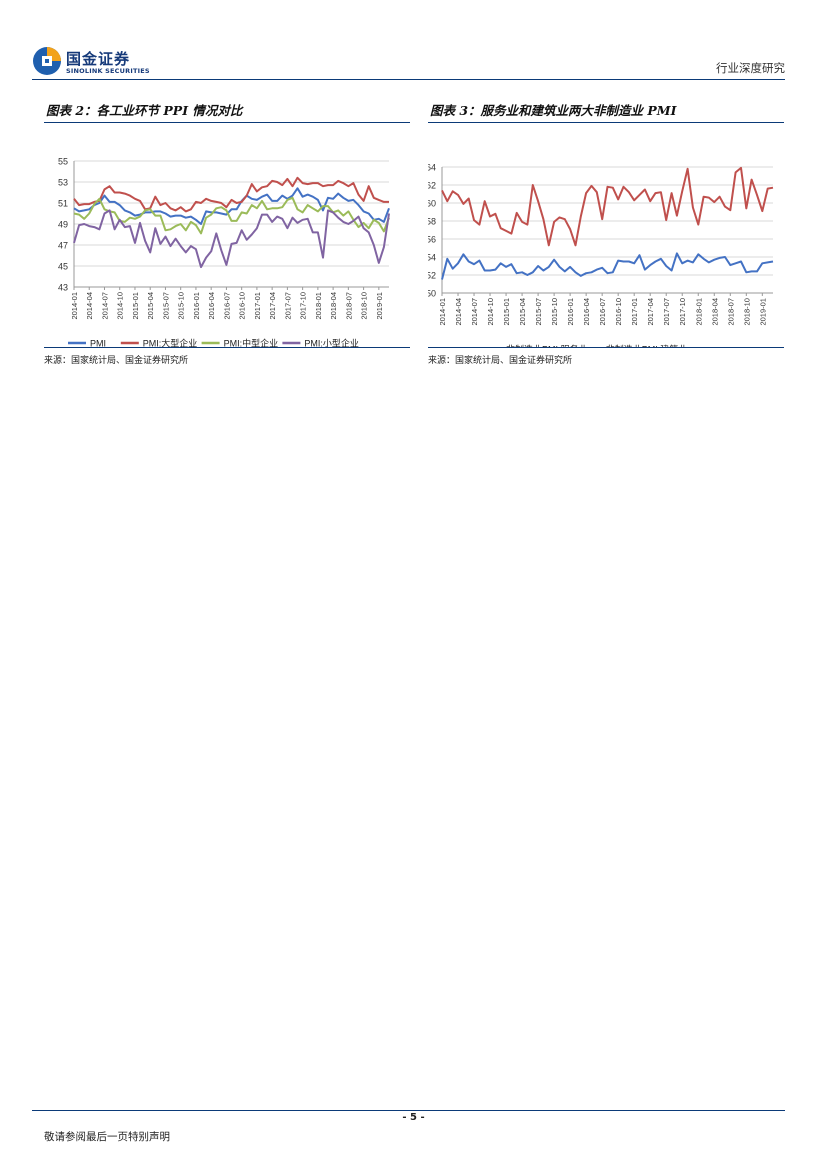  What do you see at coordinates (63, 225) in the screenshot?
I see `y-tick-label: 49` at bounding box center [63, 225].